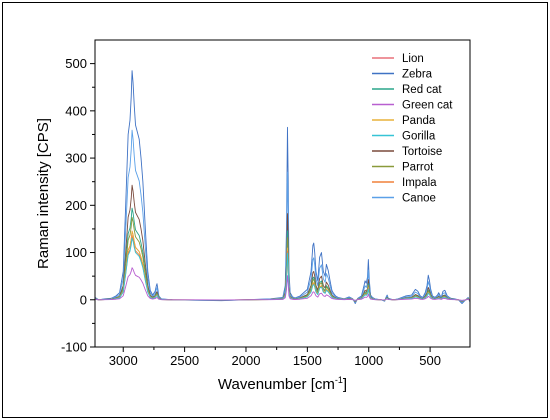 The height and width of the screenshot is (420, 550). Describe the element at coordinates (43, 193) in the screenshot. I see `y-axis-title: Raman intensity [CPS]` at that location.